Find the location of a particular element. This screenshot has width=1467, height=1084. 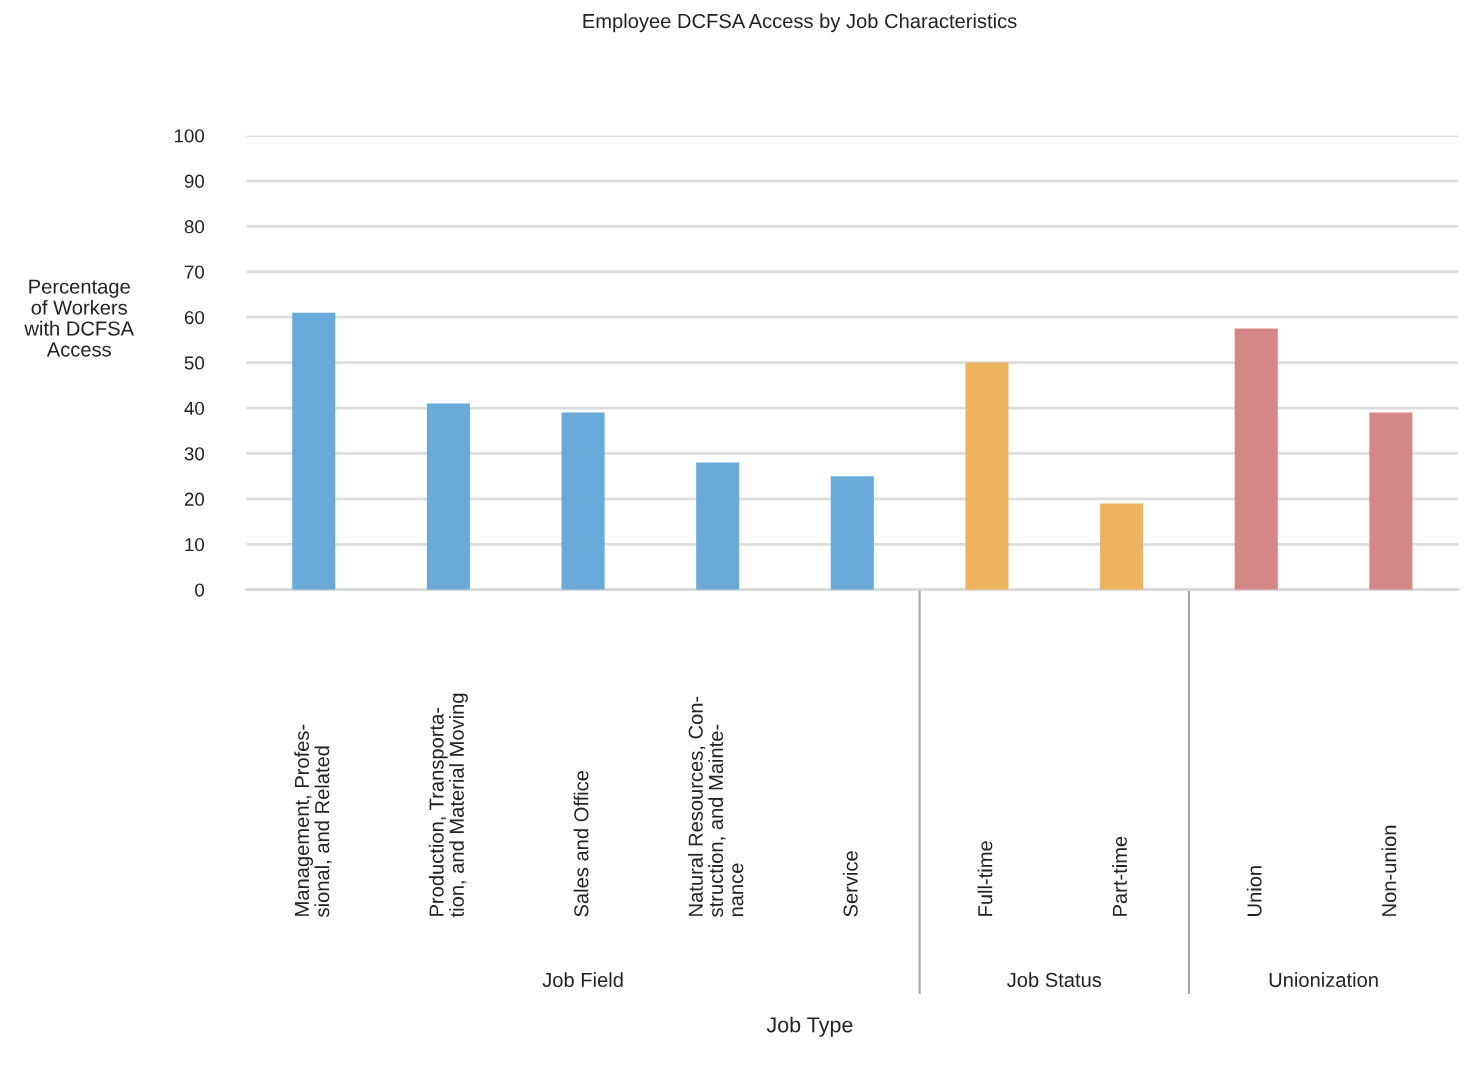

chart-title: Employee DCFSA Access by Job Characteristics is located at coordinates (800, 23).